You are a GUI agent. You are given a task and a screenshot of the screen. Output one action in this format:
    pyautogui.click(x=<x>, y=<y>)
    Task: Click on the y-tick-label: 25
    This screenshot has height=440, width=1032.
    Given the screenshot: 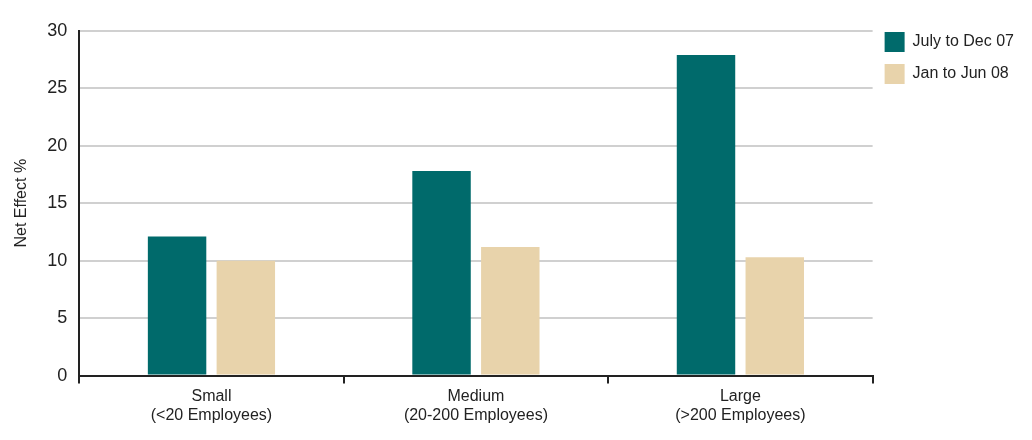 What is the action you would take?
    pyautogui.click(x=57, y=87)
    